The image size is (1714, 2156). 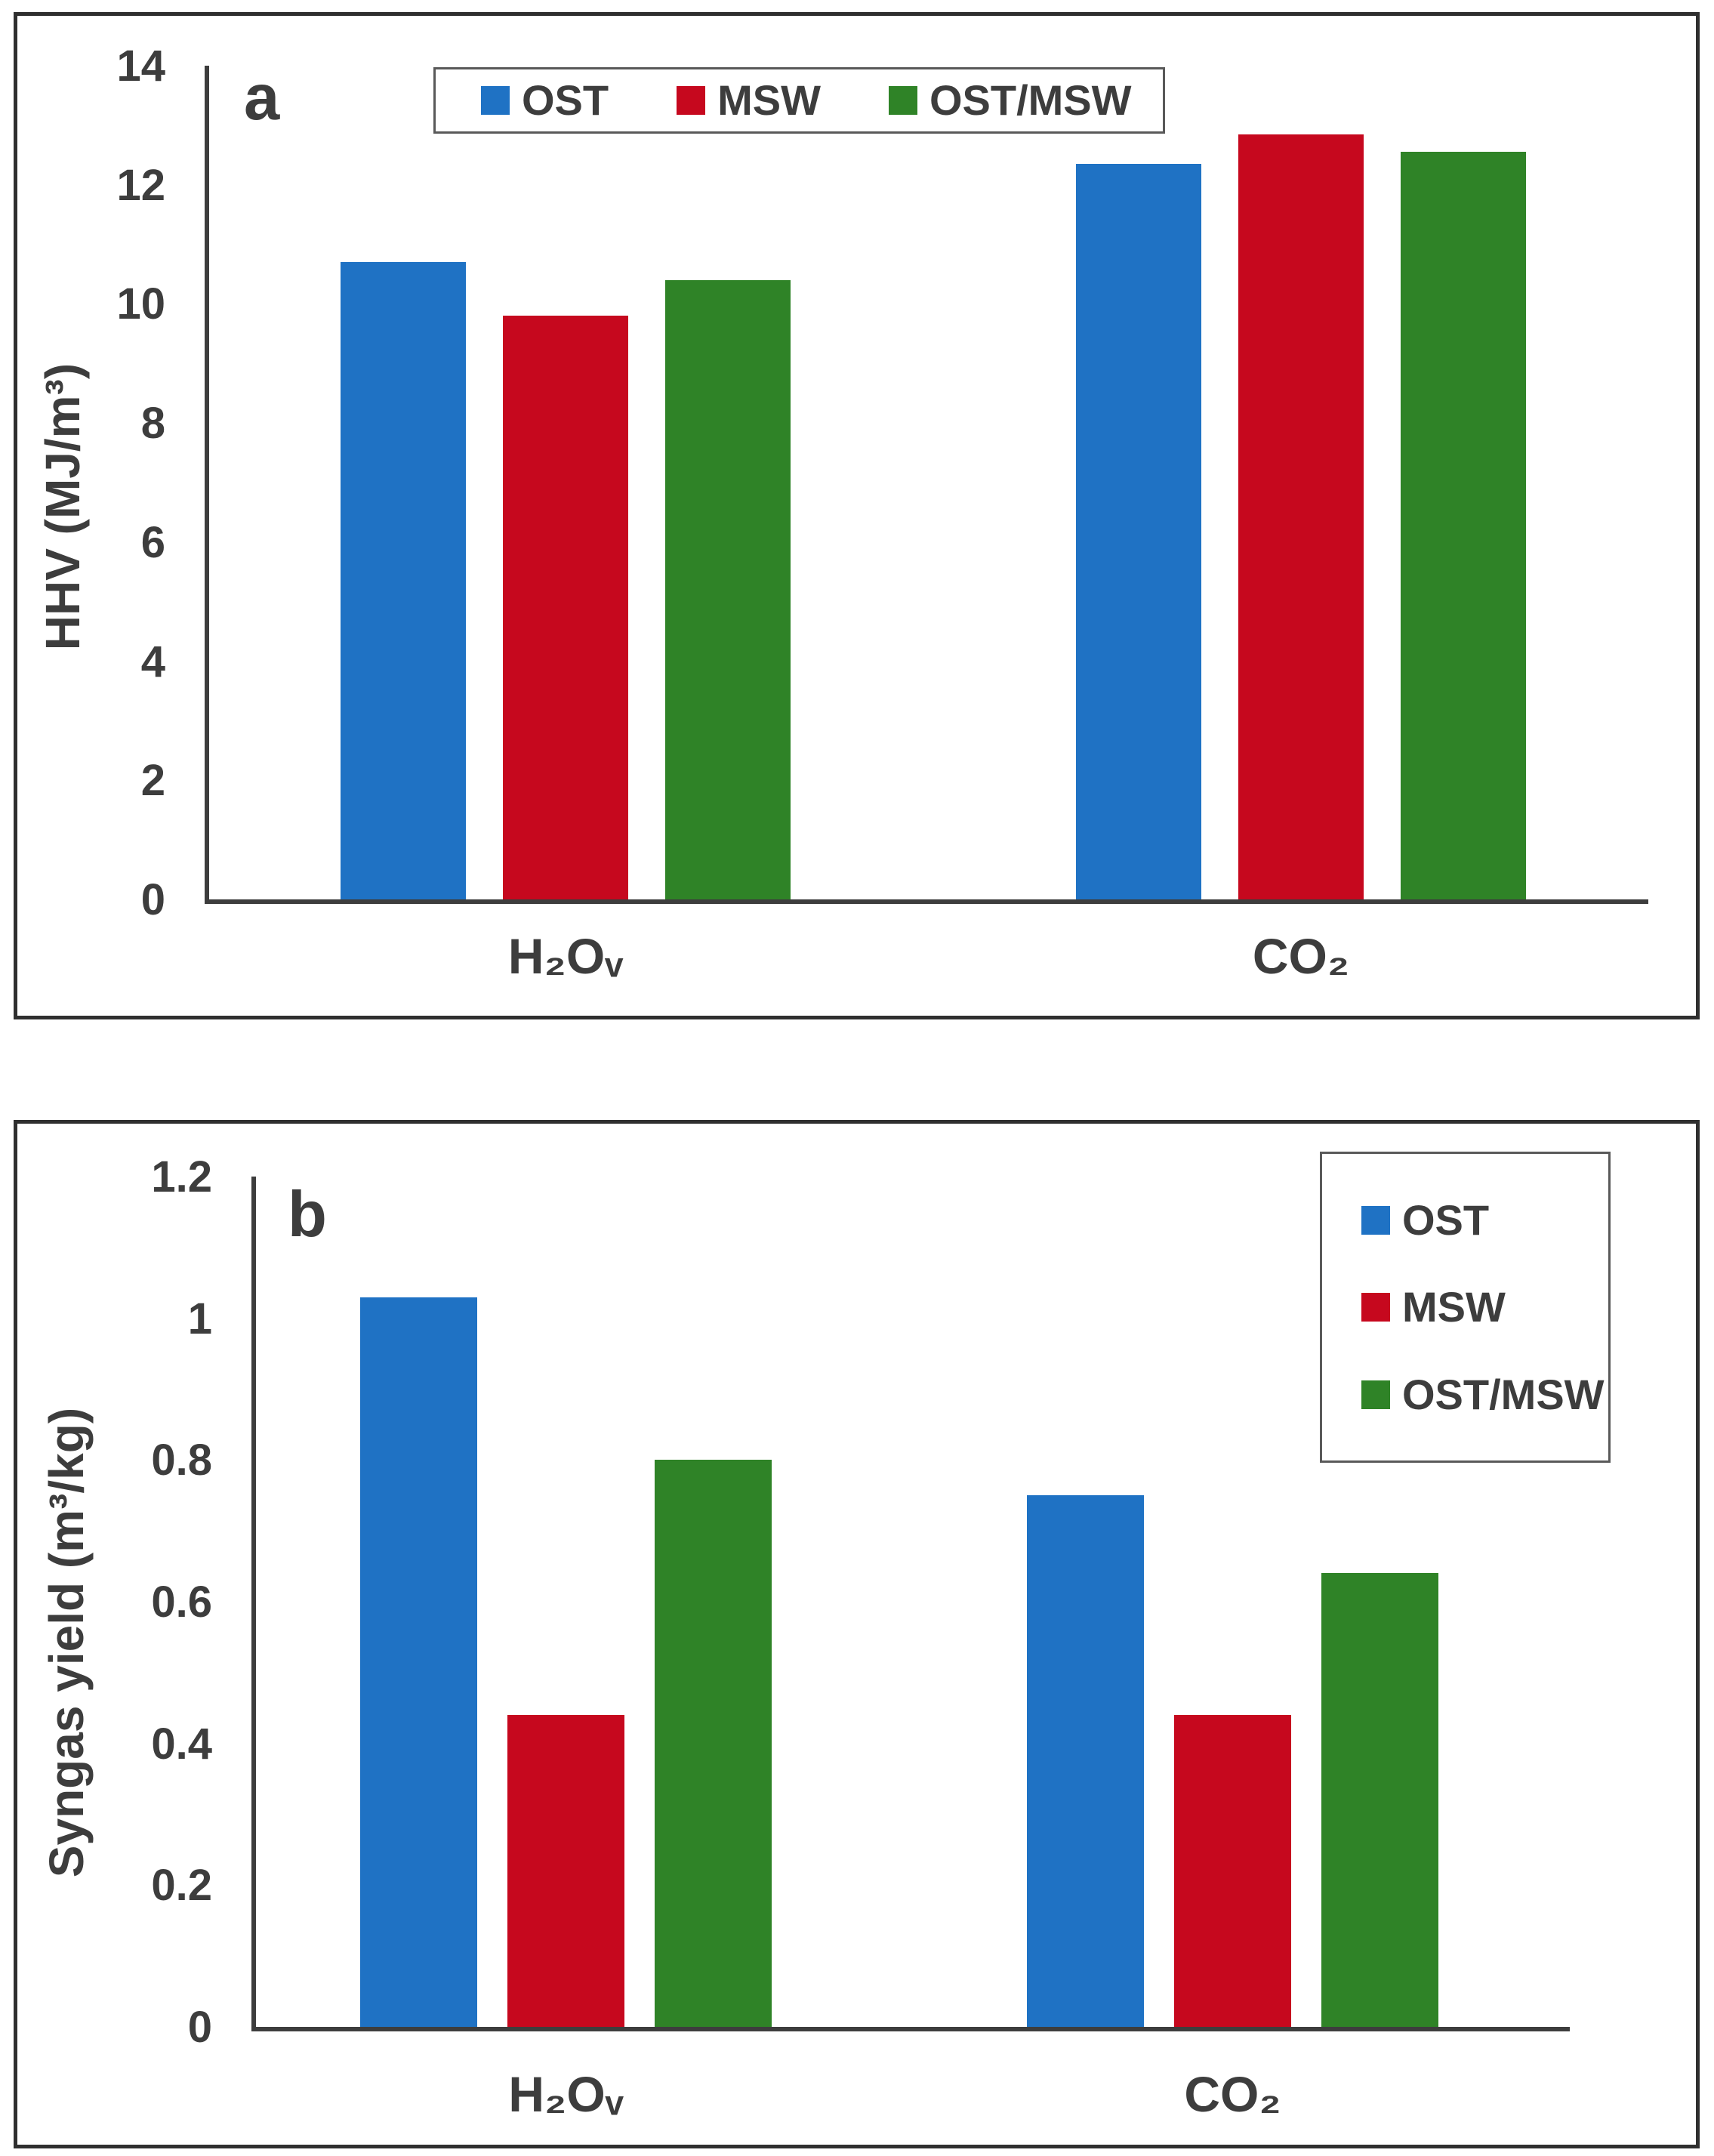 I want to click on panel-letter-a: a, so click(x=262, y=98).